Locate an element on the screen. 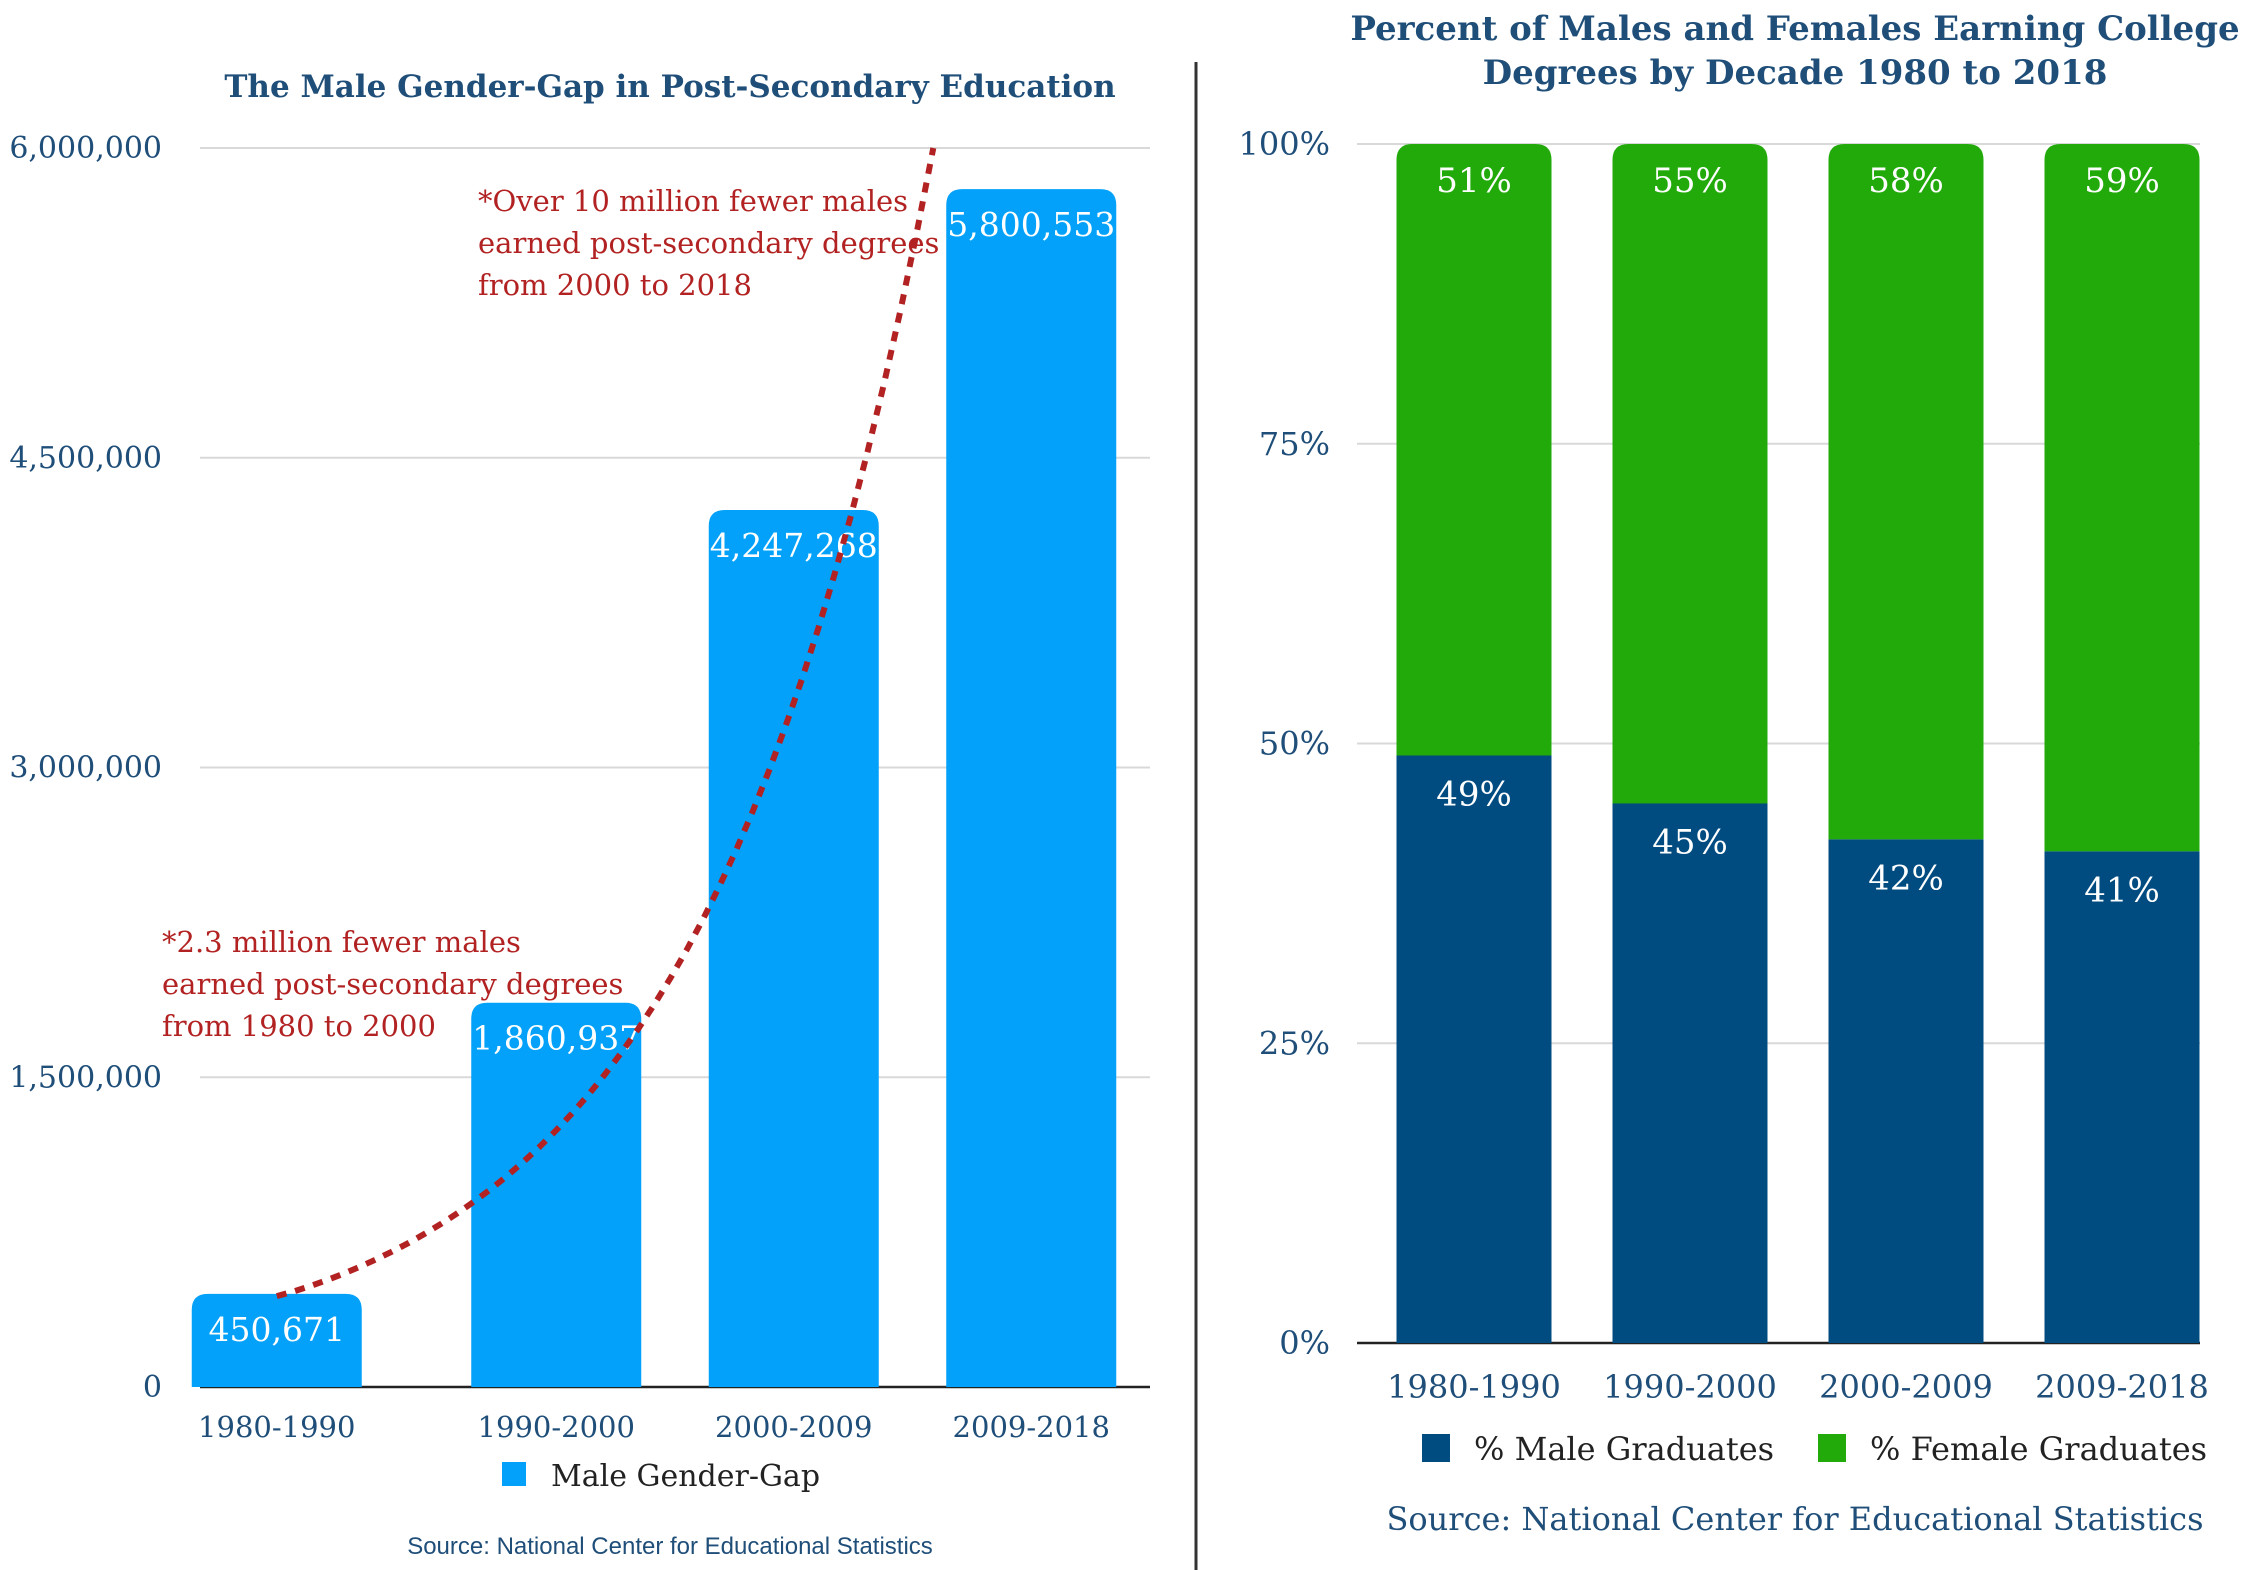 This screenshot has width=2242, height=1570. graduates-x-axis: 1980-1990 1990-2000 2000-2009 2009-2018 is located at coordinates (1798, 1387).